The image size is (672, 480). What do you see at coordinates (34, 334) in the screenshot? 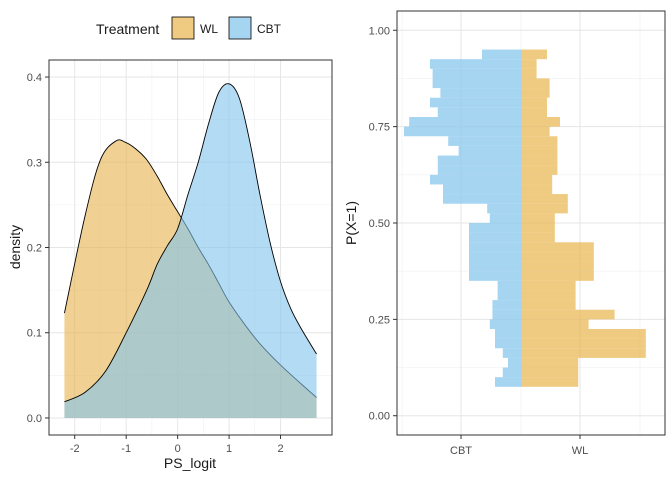
I see `density-y-tick-label: 0.1` at bounding box center [34, 334].